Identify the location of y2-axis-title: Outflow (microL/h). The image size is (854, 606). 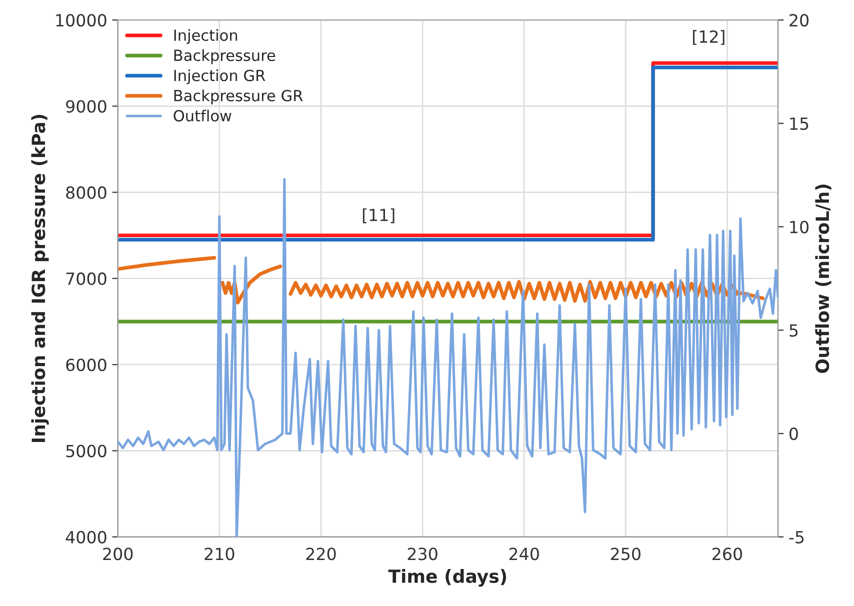
(823, 278).